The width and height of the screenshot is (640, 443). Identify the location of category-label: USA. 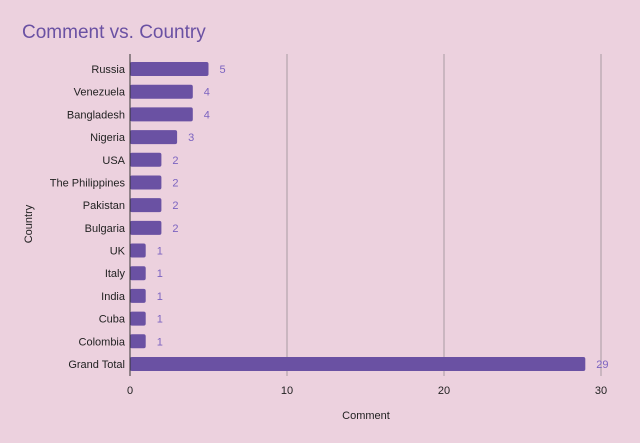
(113, 161).